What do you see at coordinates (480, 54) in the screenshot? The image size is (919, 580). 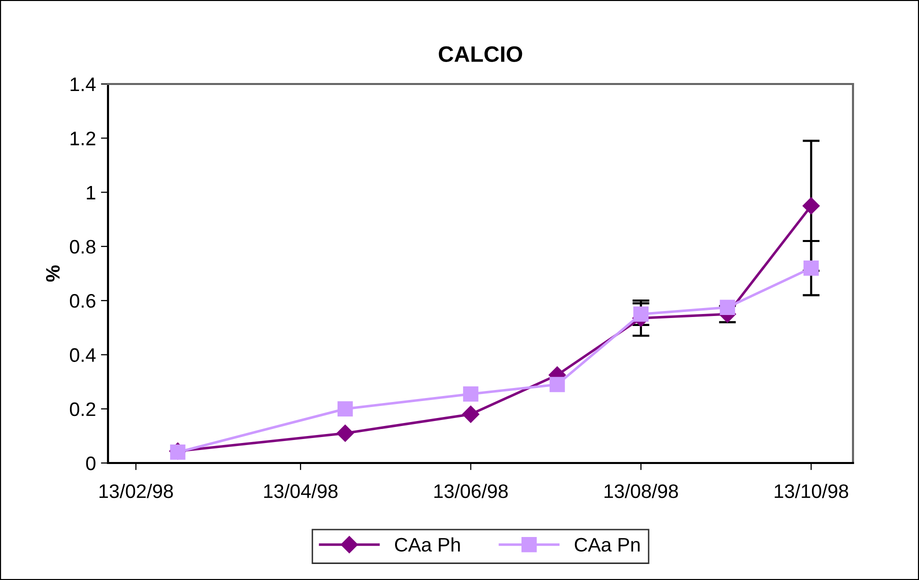 I see `chart-title: CALCIO` at bounding box center [480, 54].